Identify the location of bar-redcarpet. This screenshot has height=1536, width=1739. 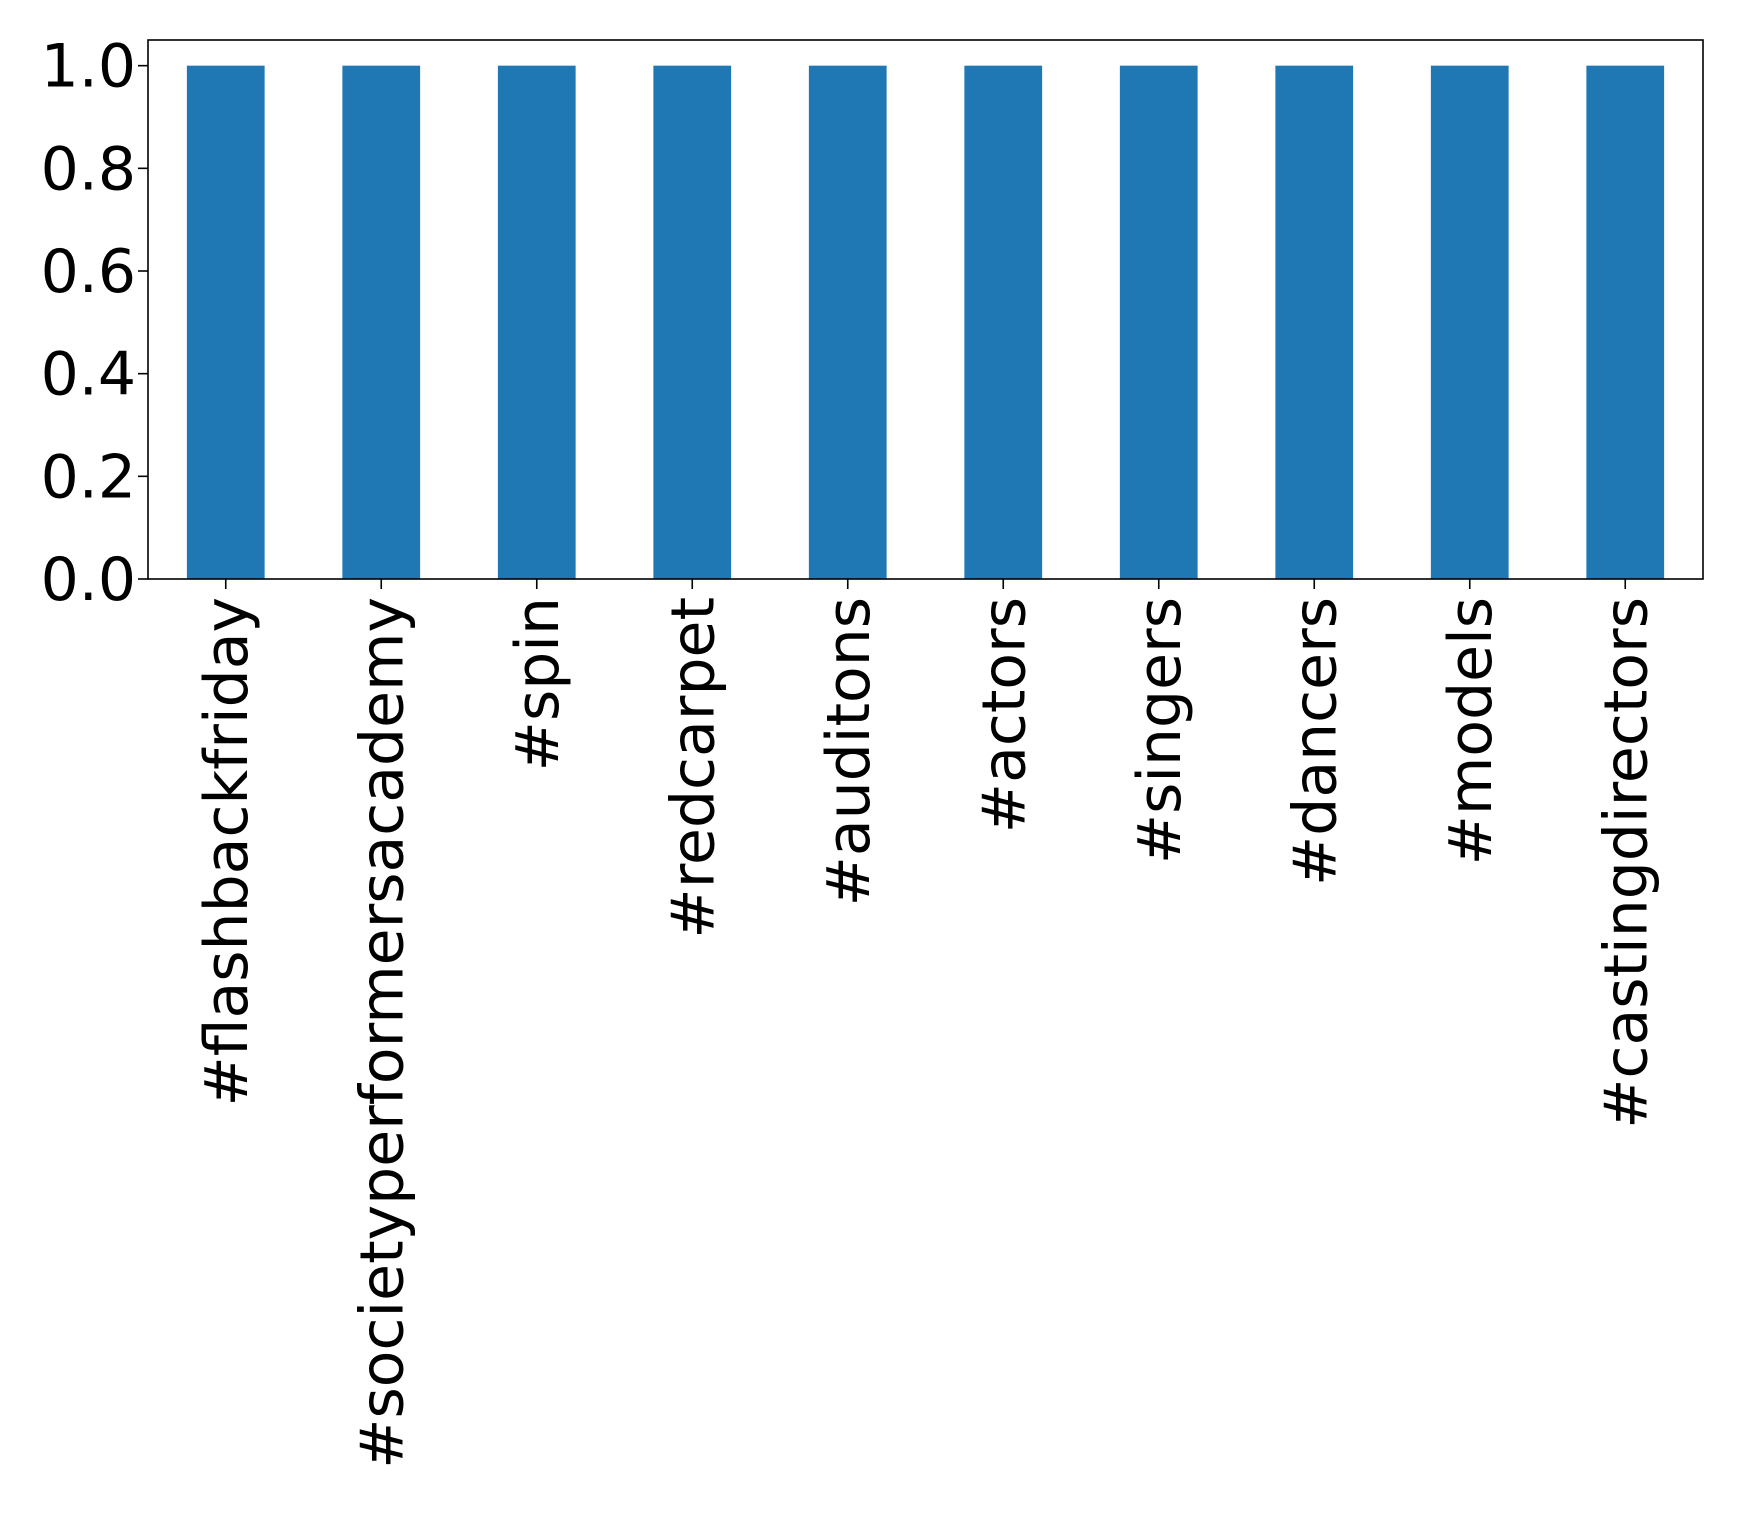
(692, 322).